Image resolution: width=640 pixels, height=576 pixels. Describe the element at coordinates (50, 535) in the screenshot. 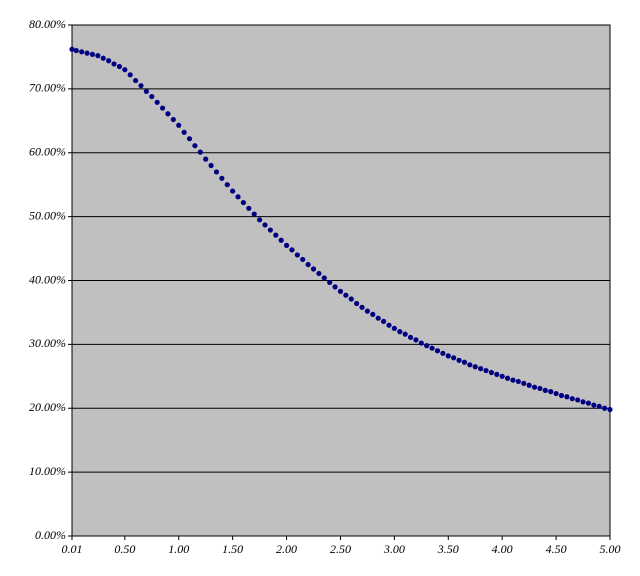

I see `y-tick-label: 0.00%` at that location.